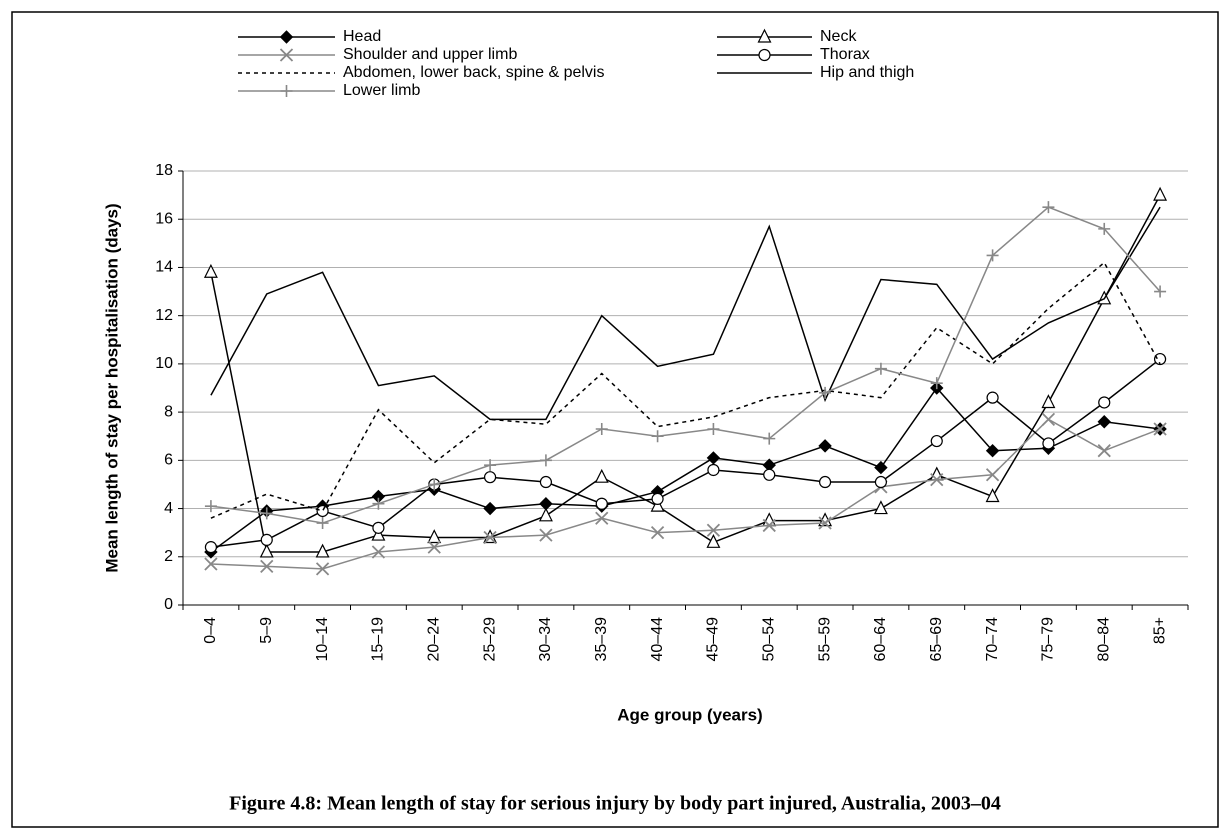 The height and width of the screenshot is (839, 1231). What do you see at coordinates (867, 72) in the screenshot?
I see `legend-label: Hip and thigh` at bounding box center [867, 72].